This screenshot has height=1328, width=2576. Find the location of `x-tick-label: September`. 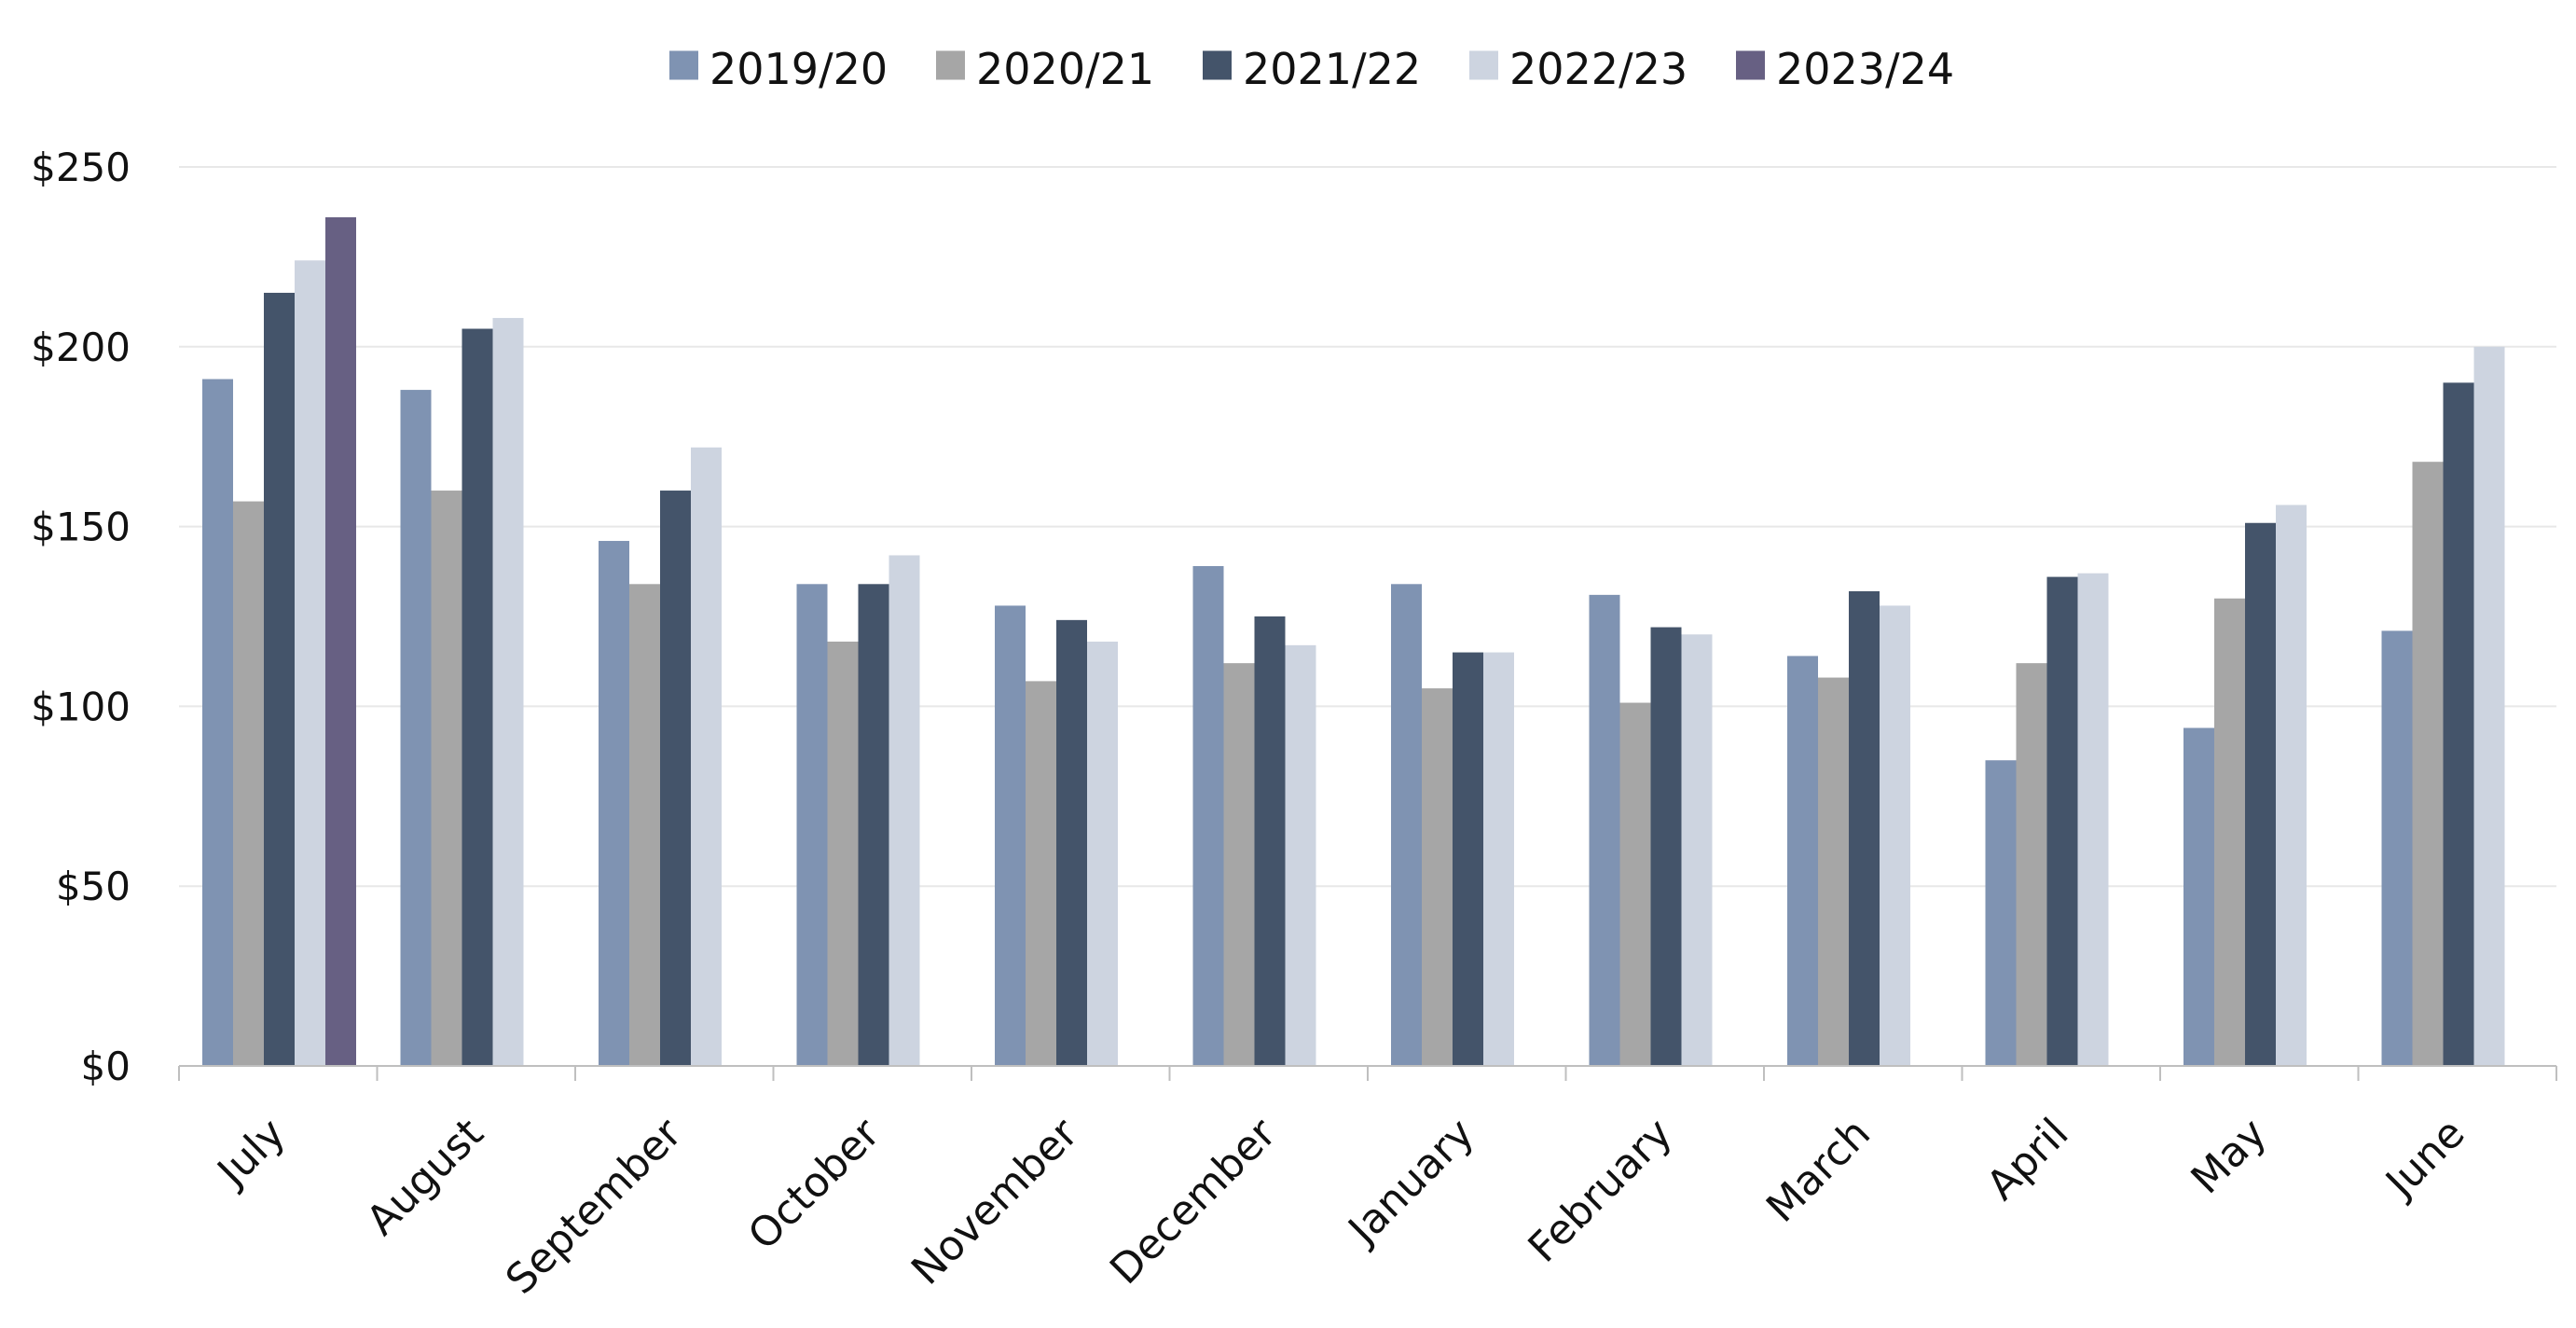

x-tick-label: September is located at coordinates (594, 1206).